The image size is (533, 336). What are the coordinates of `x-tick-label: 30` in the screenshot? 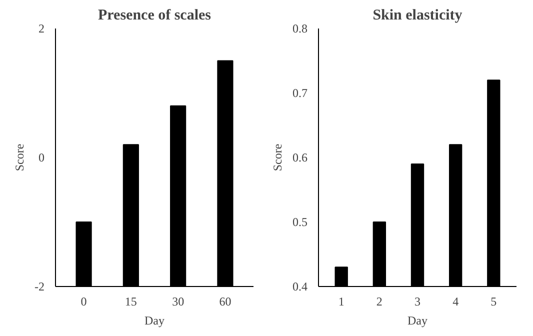 It's located at (178, 301).